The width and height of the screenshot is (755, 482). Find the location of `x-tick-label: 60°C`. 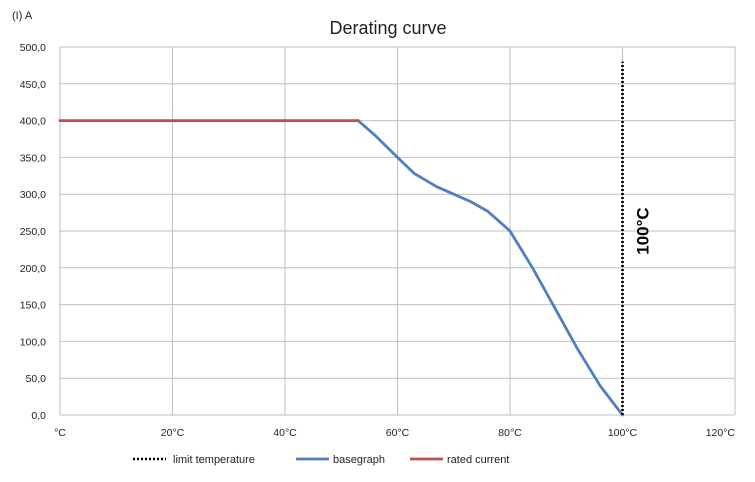

x-tick-label: 60°C is located at coordinates (398, 433).